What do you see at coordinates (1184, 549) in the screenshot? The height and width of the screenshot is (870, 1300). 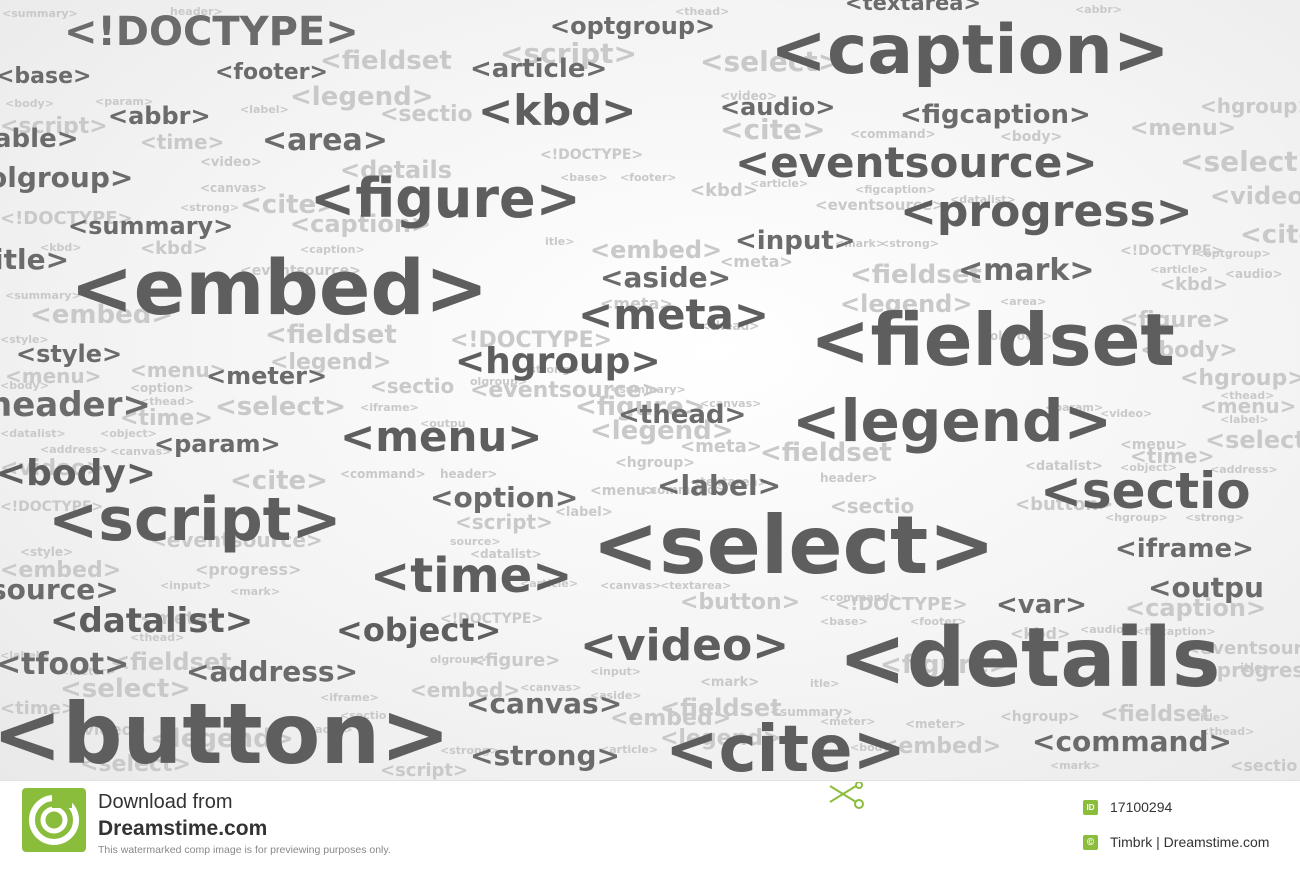 I see `tag-iframe: <iframe>` at bounding box center [1184, 549].